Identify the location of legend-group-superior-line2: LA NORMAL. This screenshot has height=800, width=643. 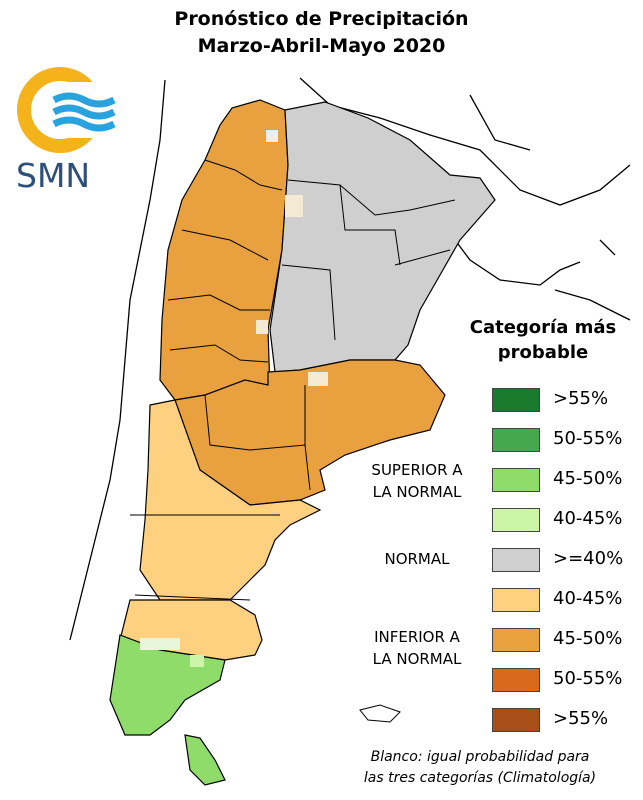
(417, 492).